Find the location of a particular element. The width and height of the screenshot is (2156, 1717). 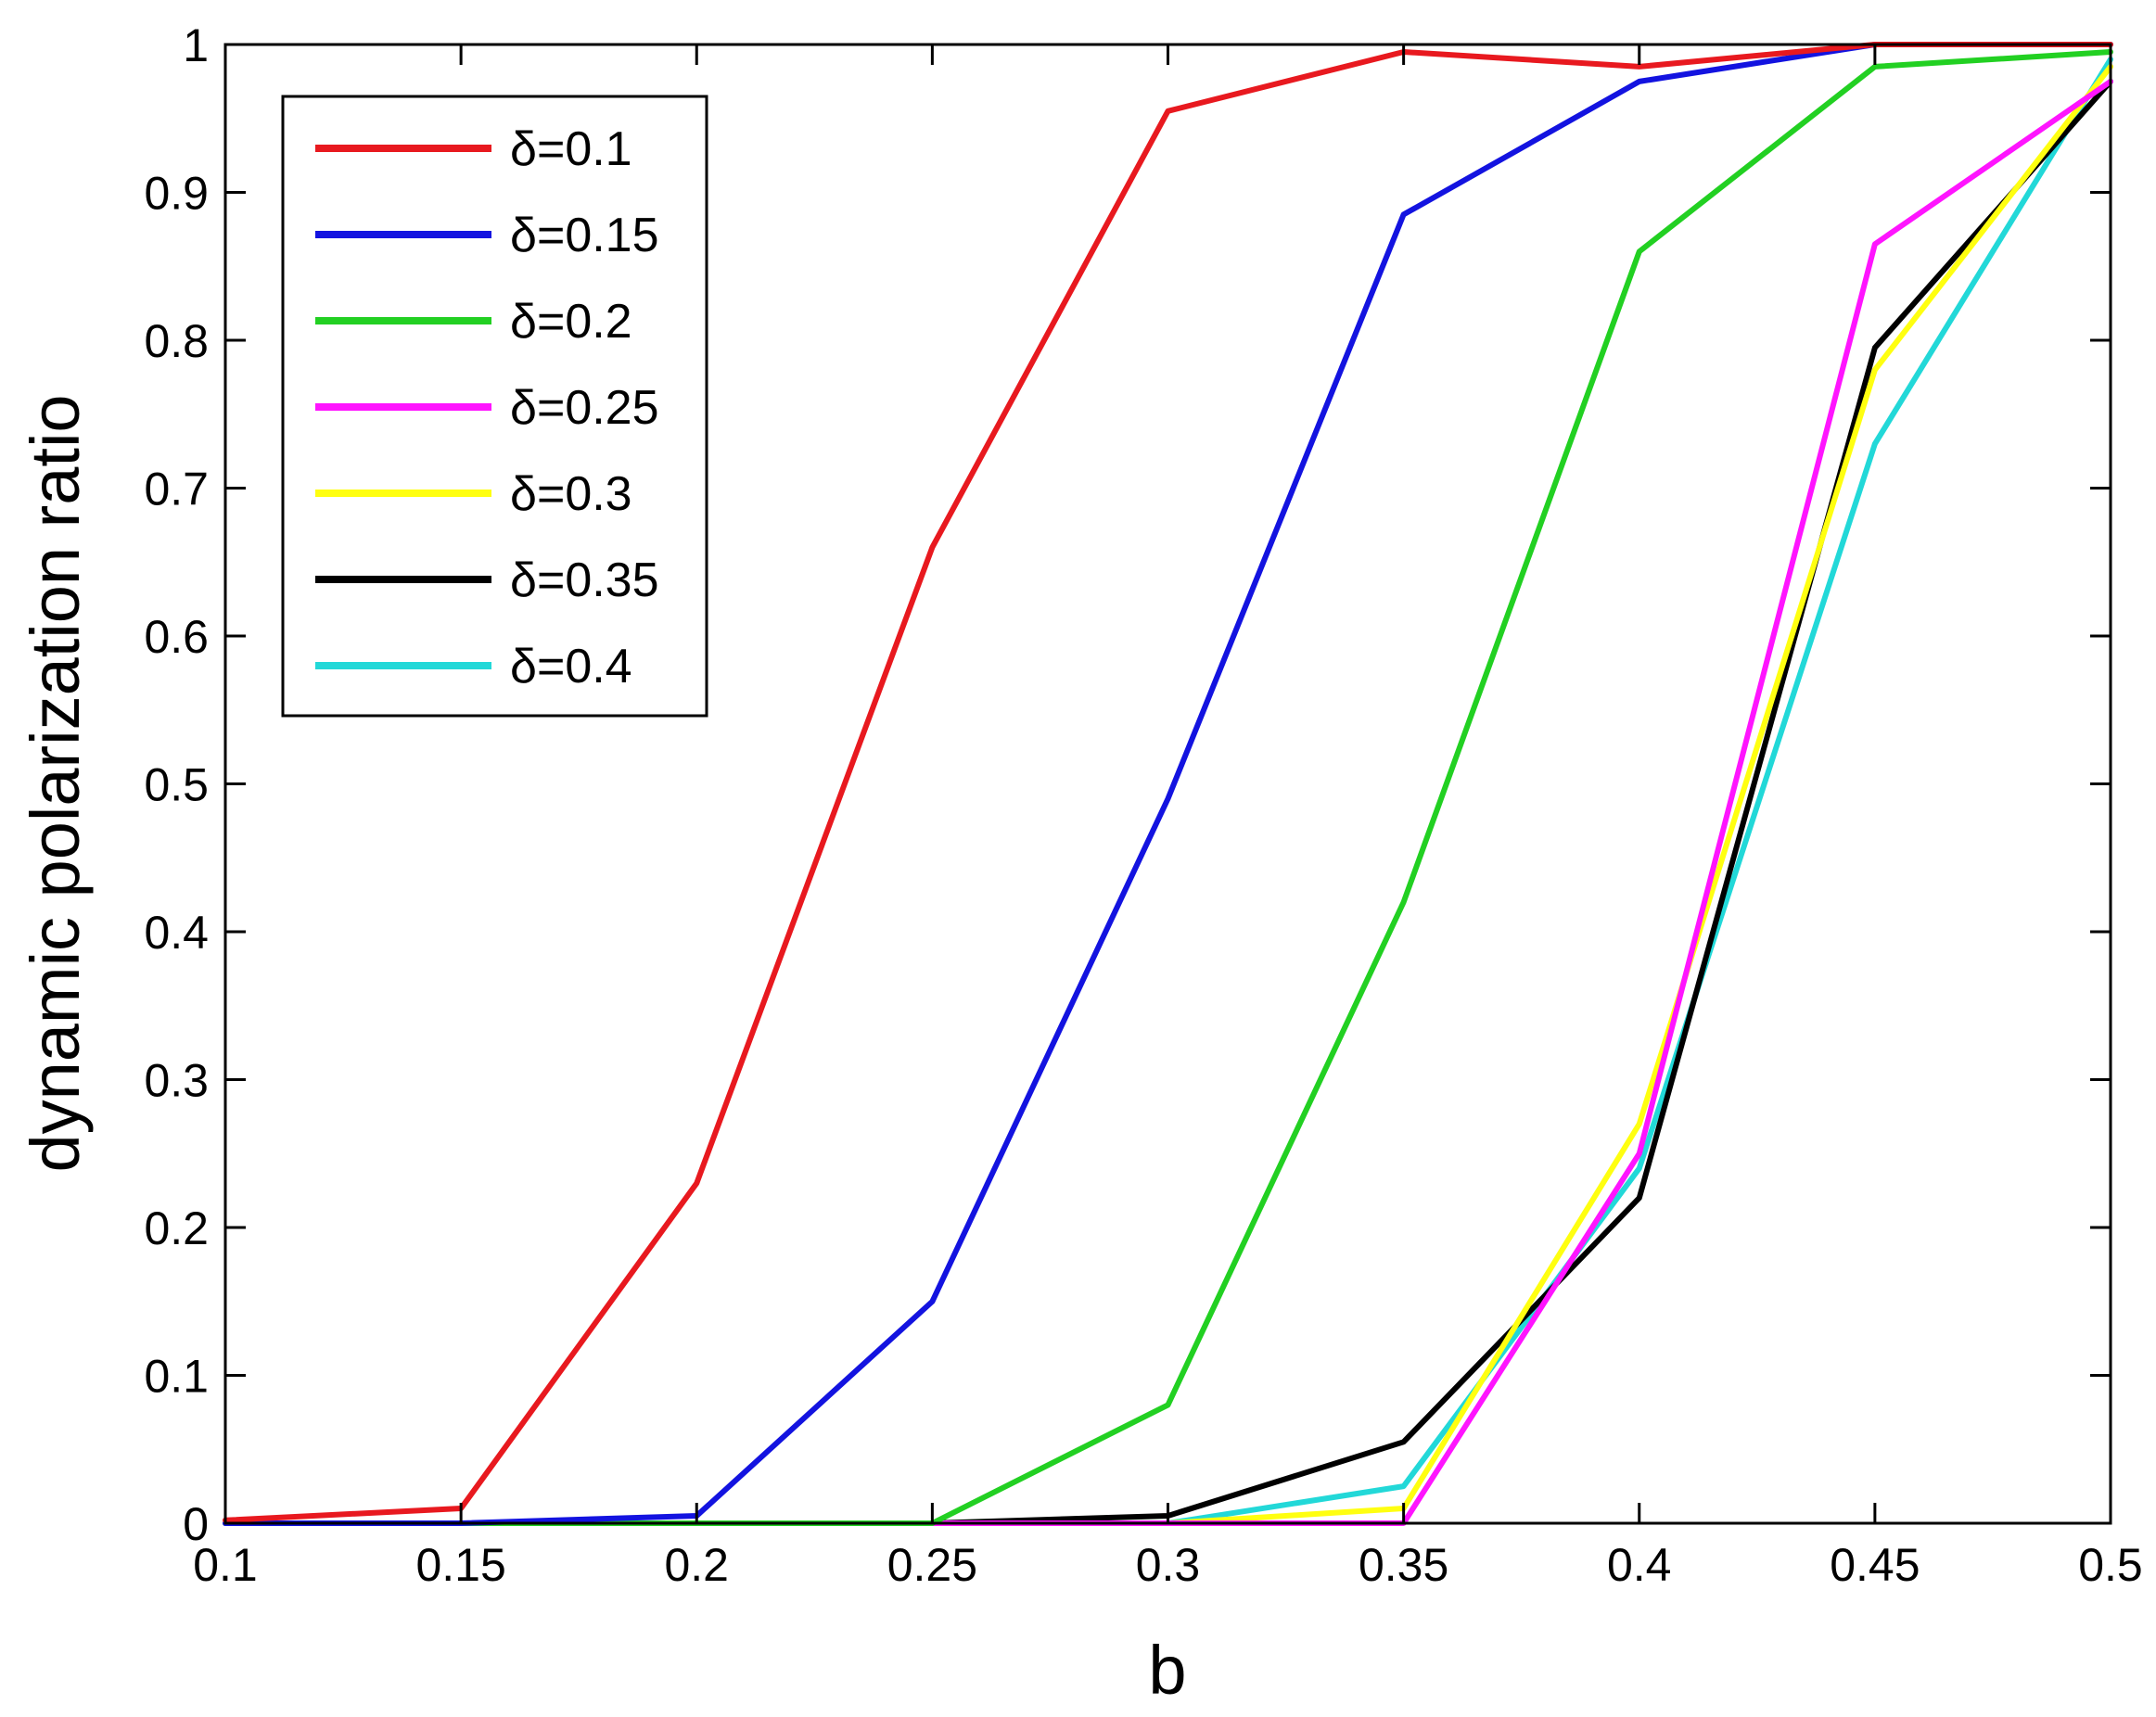

y-tick-label: 0.3 is located at coordinates (177, 1081).